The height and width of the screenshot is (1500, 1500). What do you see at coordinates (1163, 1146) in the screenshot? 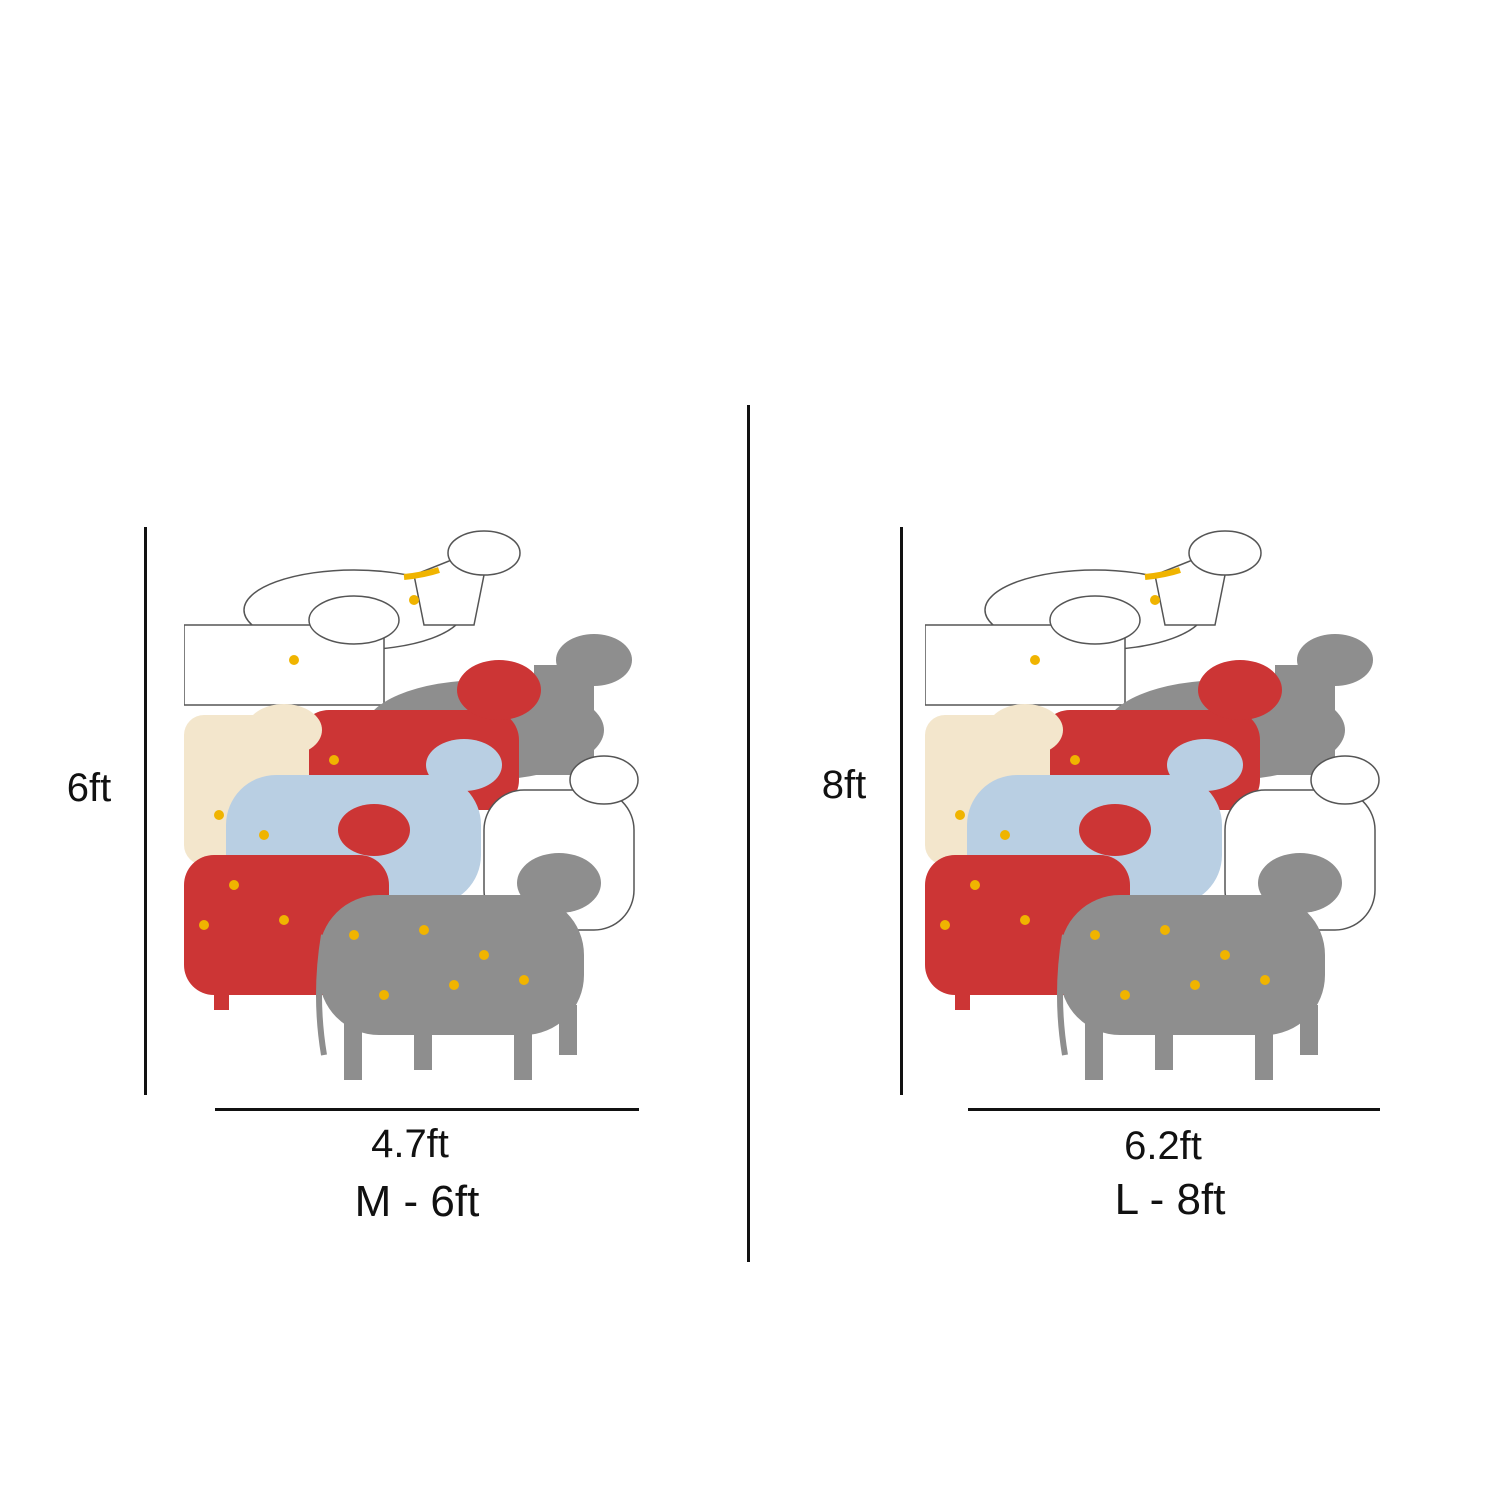
I see `width-label: 6.2ft` at bounding box center [1163, 1146].